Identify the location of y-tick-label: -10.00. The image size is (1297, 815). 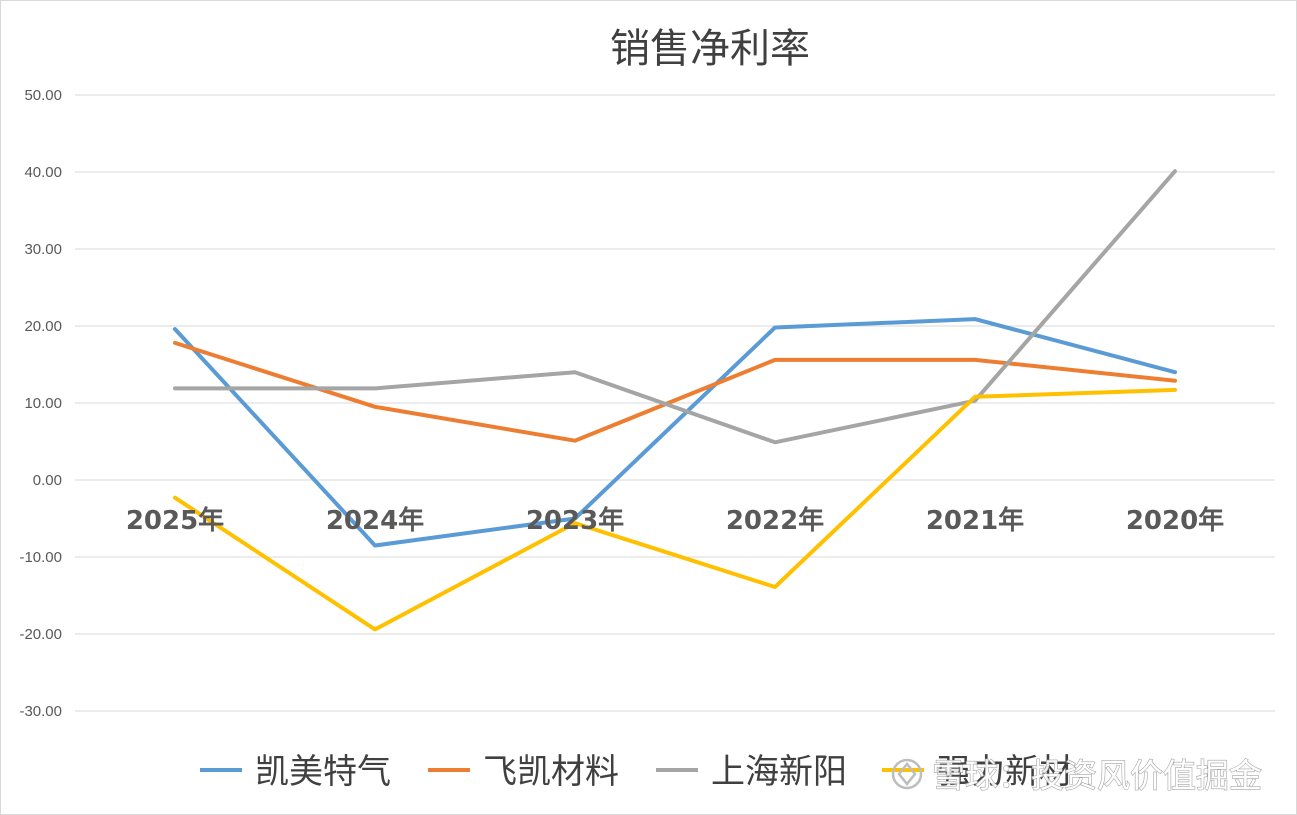
(40, 557).